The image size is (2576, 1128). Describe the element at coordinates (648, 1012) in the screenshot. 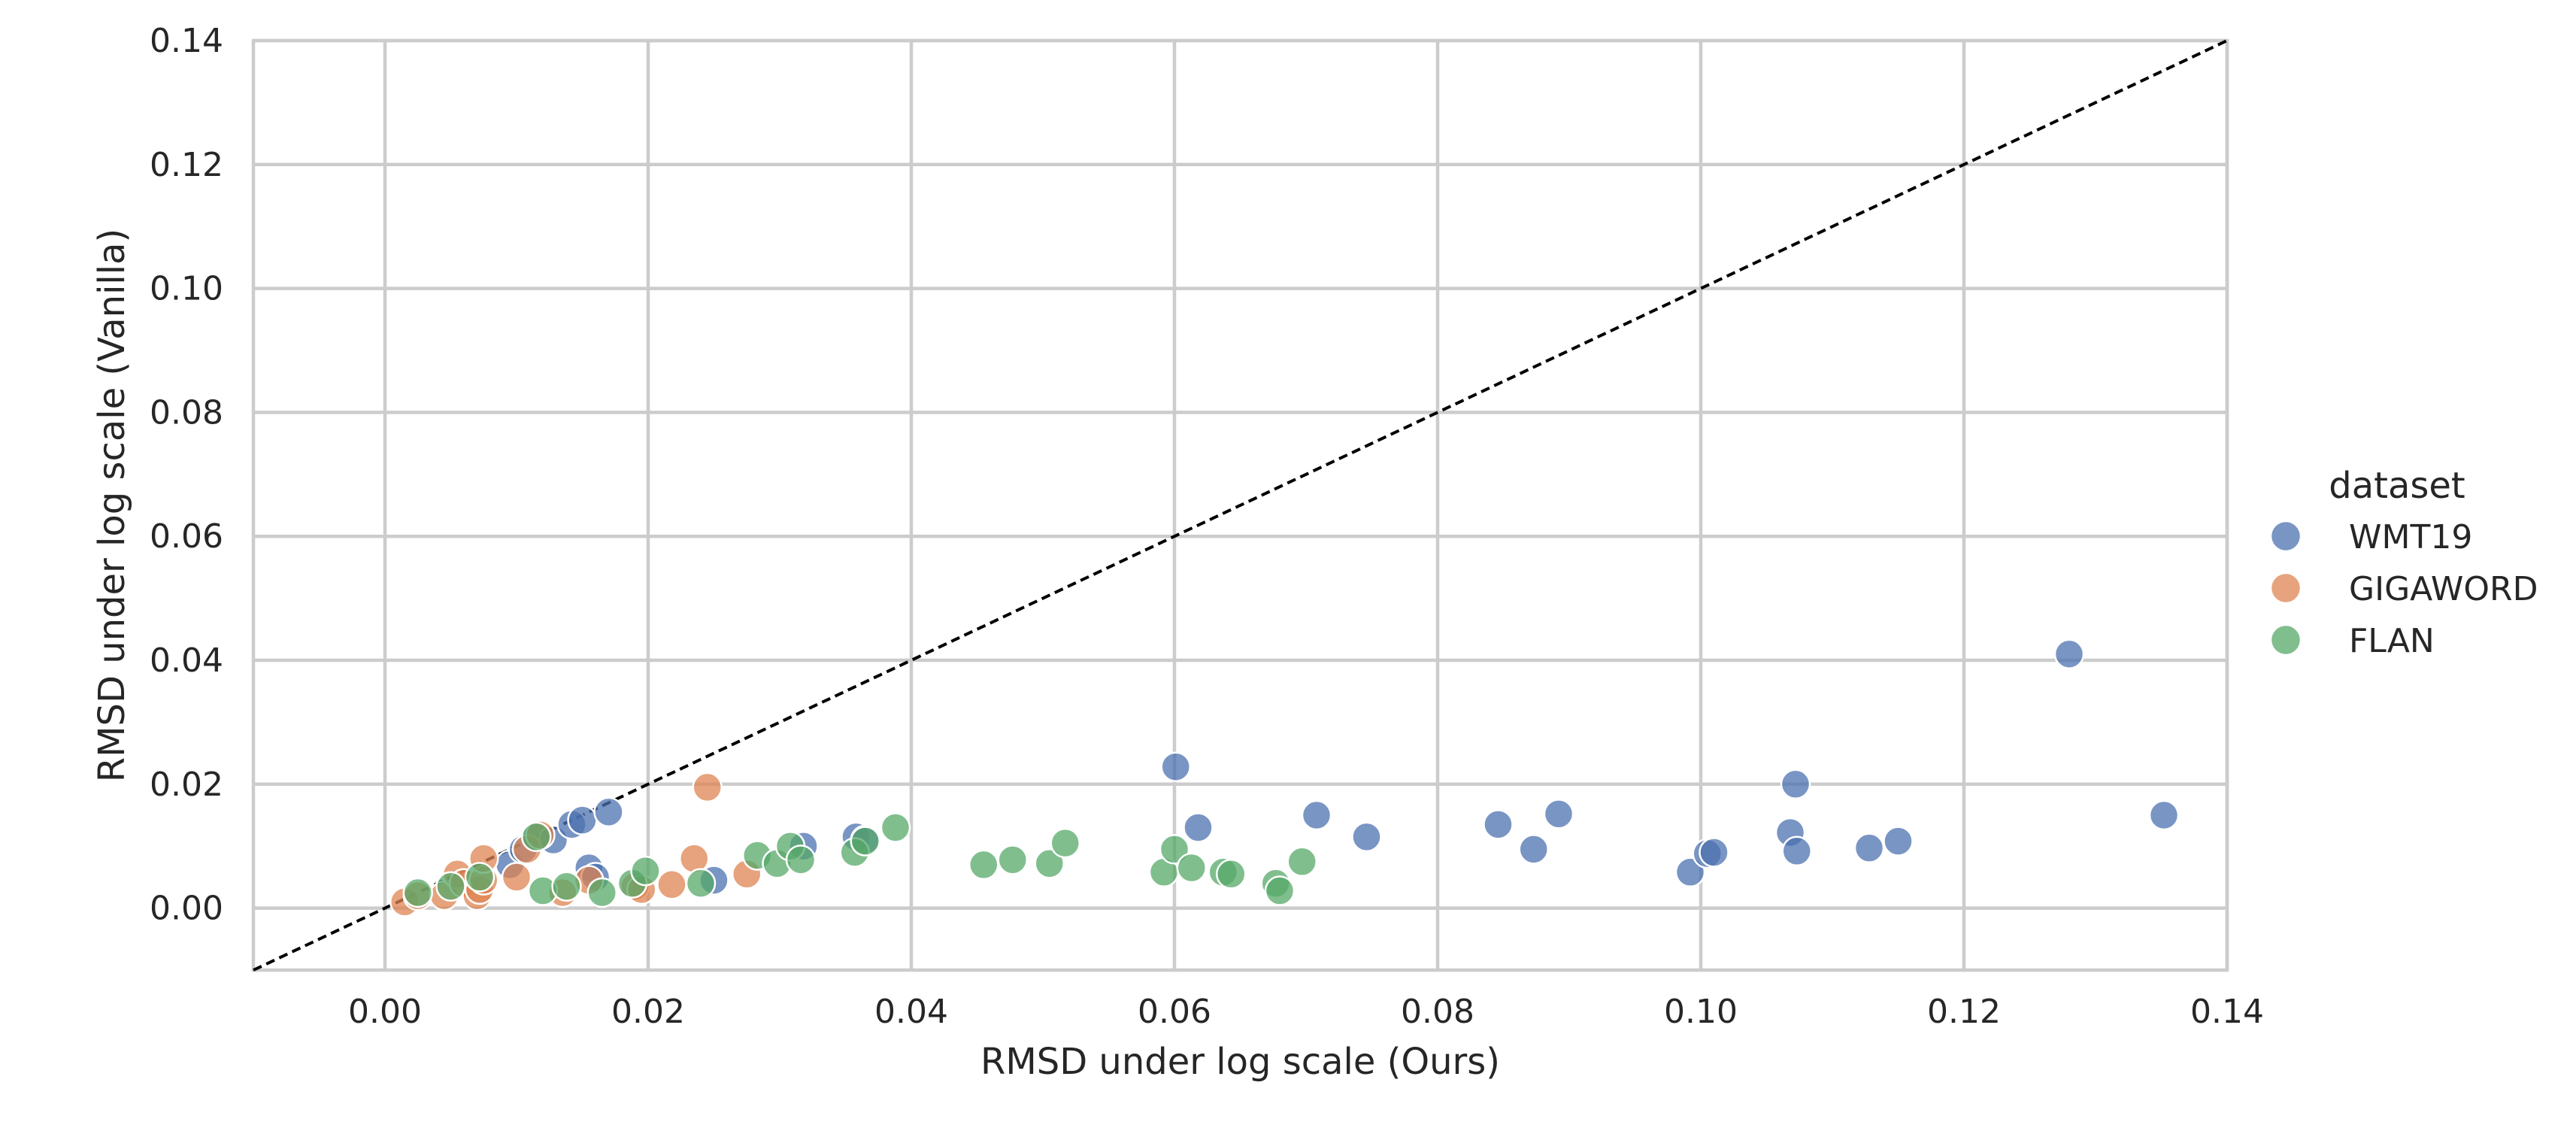

I see `x-tick-label: 0.02` at that location.